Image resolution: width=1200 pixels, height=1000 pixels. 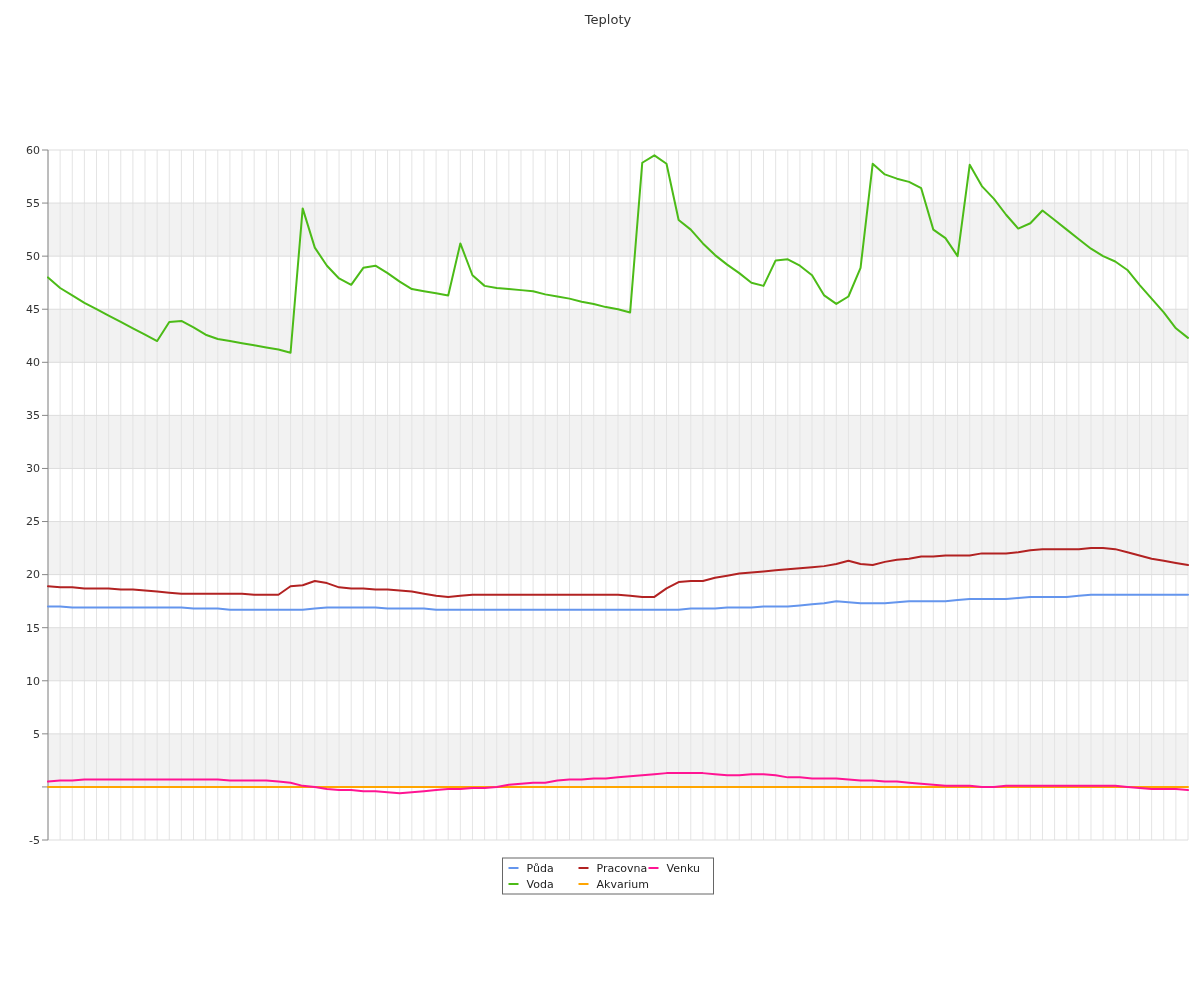 What do you see at coordinates (622, 884) in the screenshot?
I see `legend-label: Akvarium` at bounding box center [622, 884].